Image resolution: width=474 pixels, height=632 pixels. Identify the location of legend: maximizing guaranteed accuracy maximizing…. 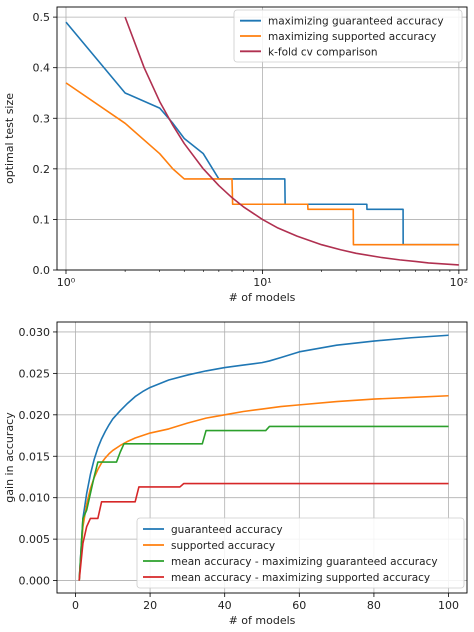
(348, 36).